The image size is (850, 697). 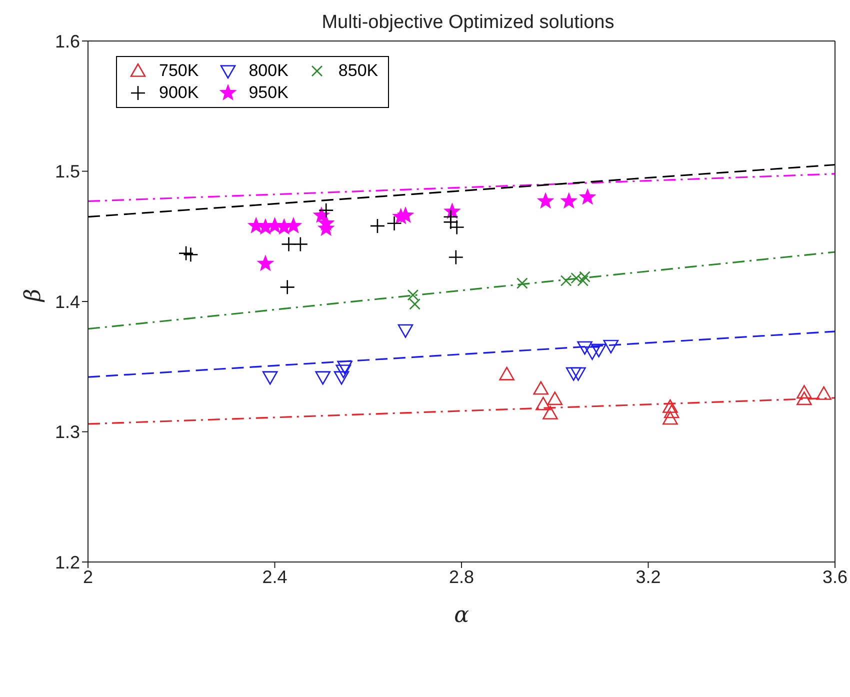 What do you see at coordinates (67, 432) in the screenshot?
I see `y-tick-label: 1.3` at bounding box center [67, 432].